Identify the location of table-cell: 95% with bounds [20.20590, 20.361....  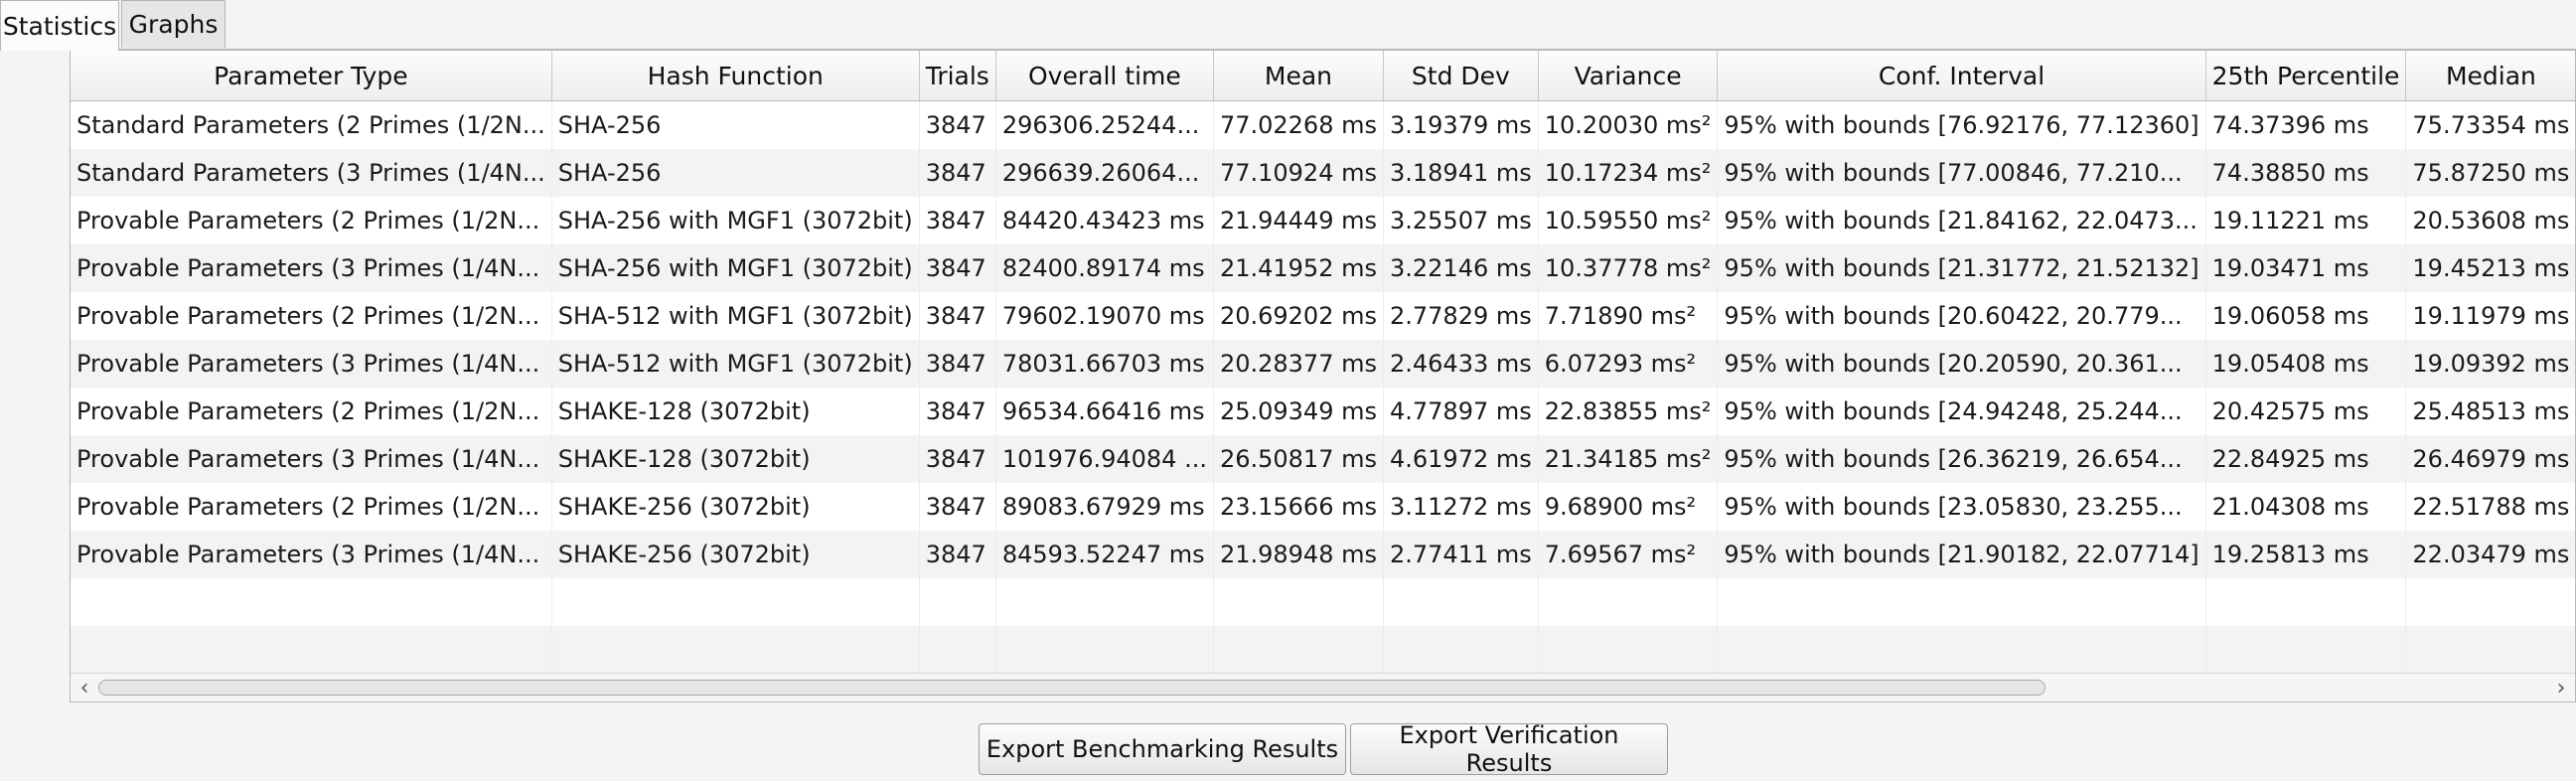
(1962, 363).